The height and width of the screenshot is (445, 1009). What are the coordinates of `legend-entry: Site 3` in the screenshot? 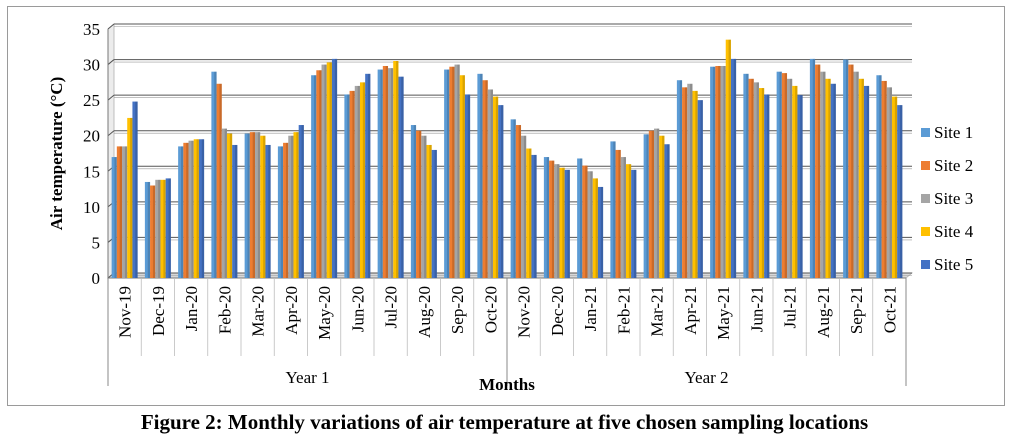 It's located at (953, 198).